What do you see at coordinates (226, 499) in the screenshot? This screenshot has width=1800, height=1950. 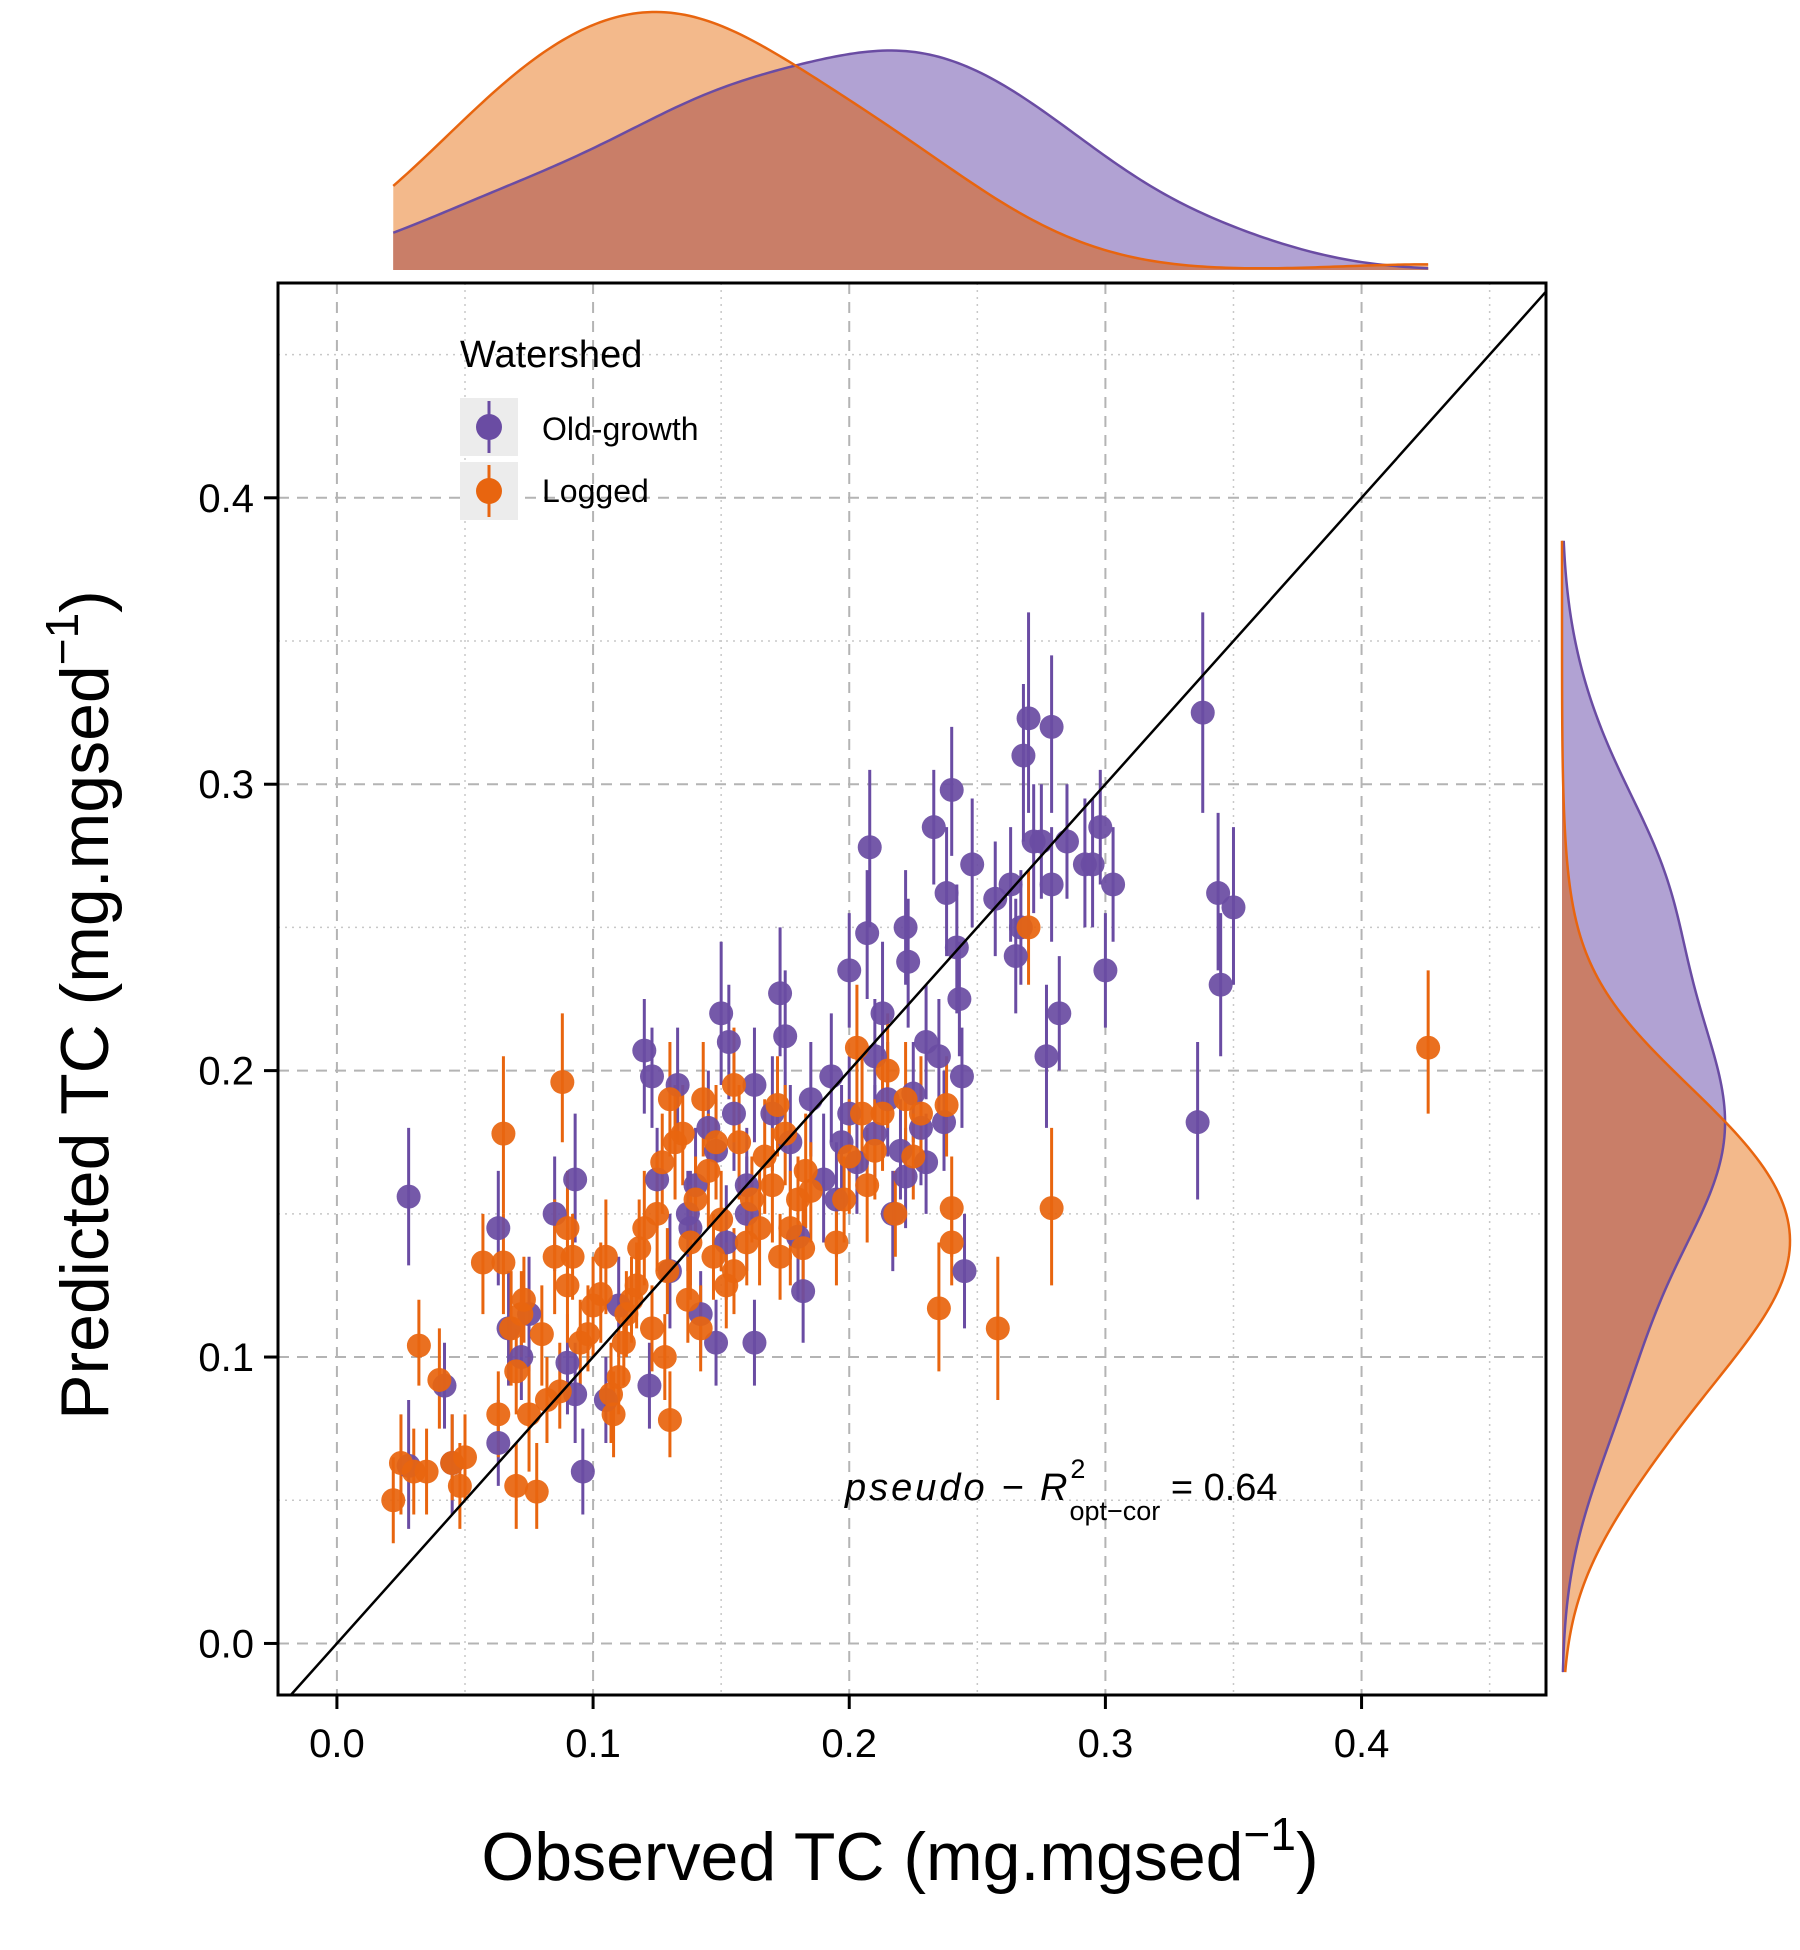 I see `y-tick-label: 0.4` at bounding box center [226, 499].